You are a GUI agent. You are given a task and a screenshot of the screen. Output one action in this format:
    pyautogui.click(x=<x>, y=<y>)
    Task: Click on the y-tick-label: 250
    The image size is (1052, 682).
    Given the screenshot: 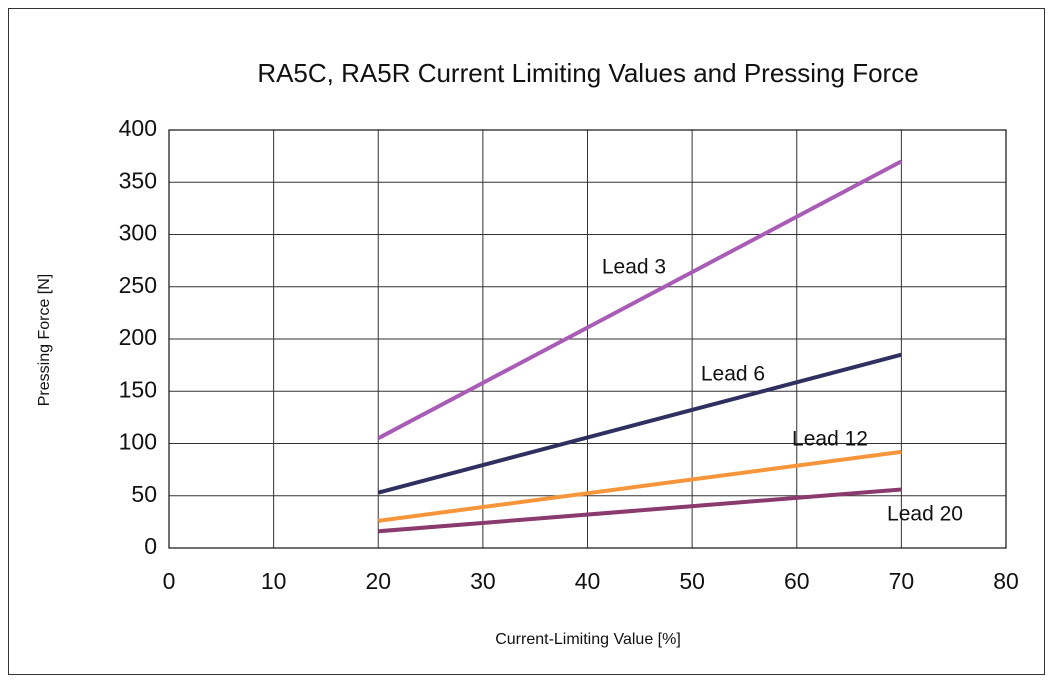 What is the action you would take?
    pyautogui.click(x=138, y=285)
    